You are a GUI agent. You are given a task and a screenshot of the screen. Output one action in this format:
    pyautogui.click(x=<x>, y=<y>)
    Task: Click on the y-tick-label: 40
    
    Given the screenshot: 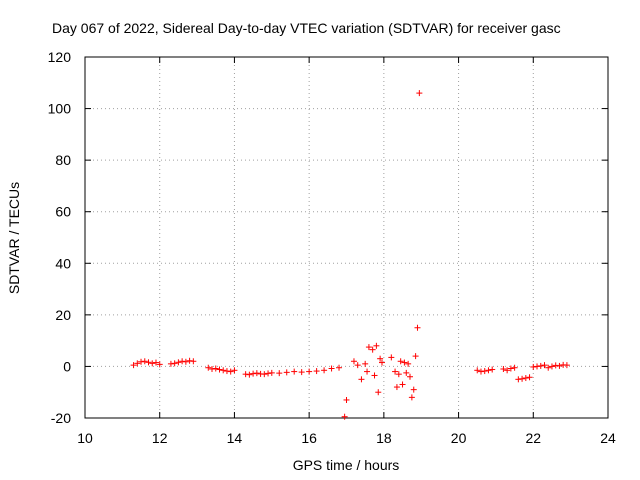 What is the action you would take?
    pyautogui.click(x=63, y=263)
    